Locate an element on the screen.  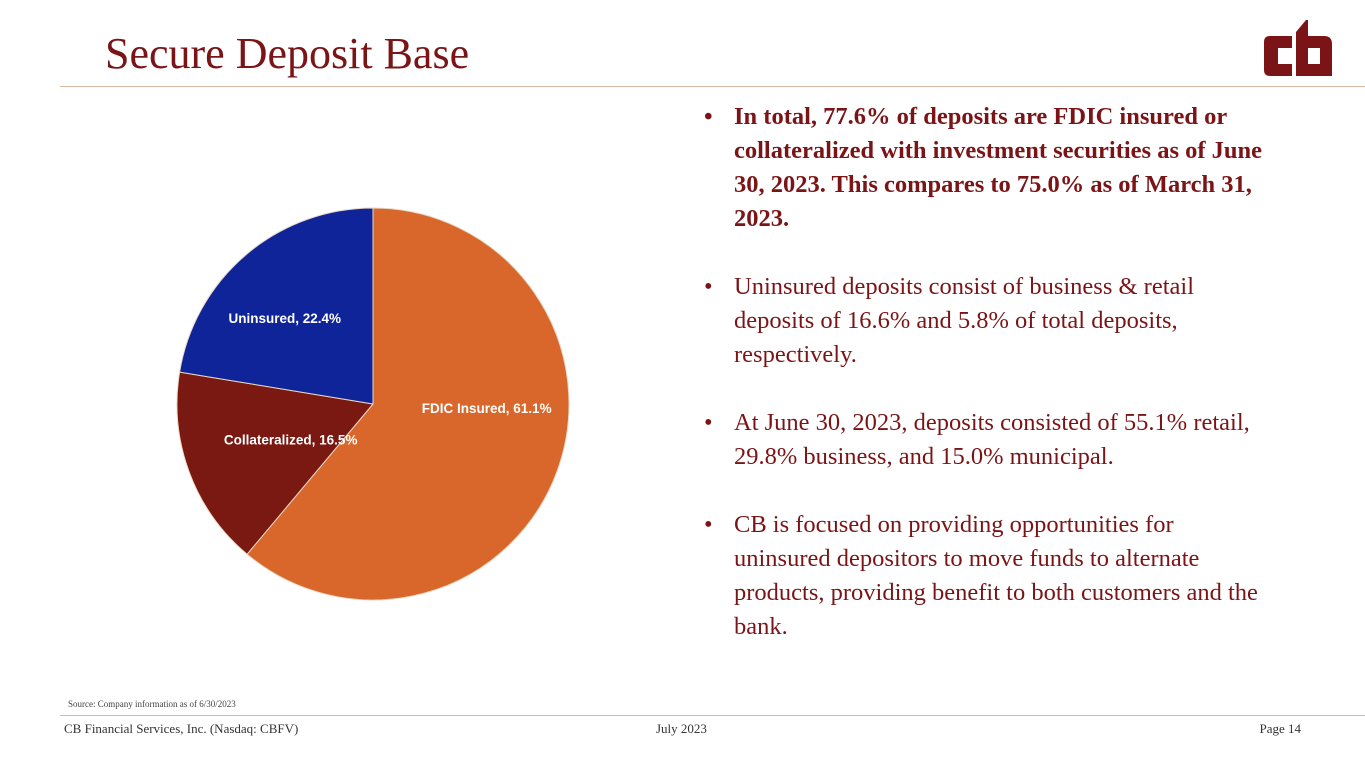
footer-rule is located at coordinates (712, 715).